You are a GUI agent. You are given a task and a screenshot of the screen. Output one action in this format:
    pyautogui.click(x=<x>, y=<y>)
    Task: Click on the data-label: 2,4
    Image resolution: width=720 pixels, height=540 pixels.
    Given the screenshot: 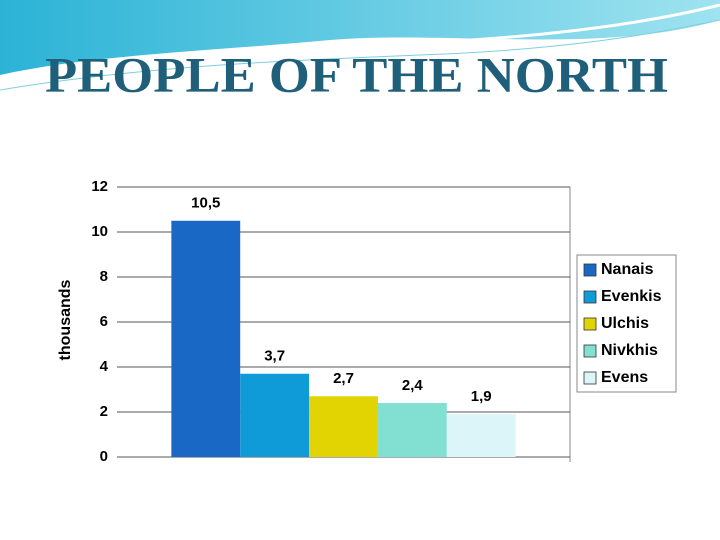 What is the action you would take?
    pyautogui.click(x=413, y=385)
    